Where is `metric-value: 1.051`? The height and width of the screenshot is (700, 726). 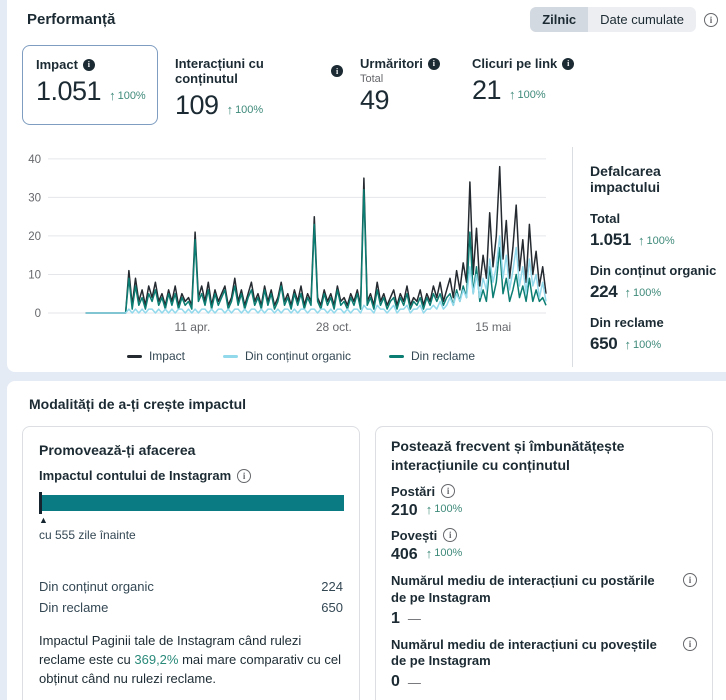
metric-value: 1.051 is located at coordinates (69, 91).